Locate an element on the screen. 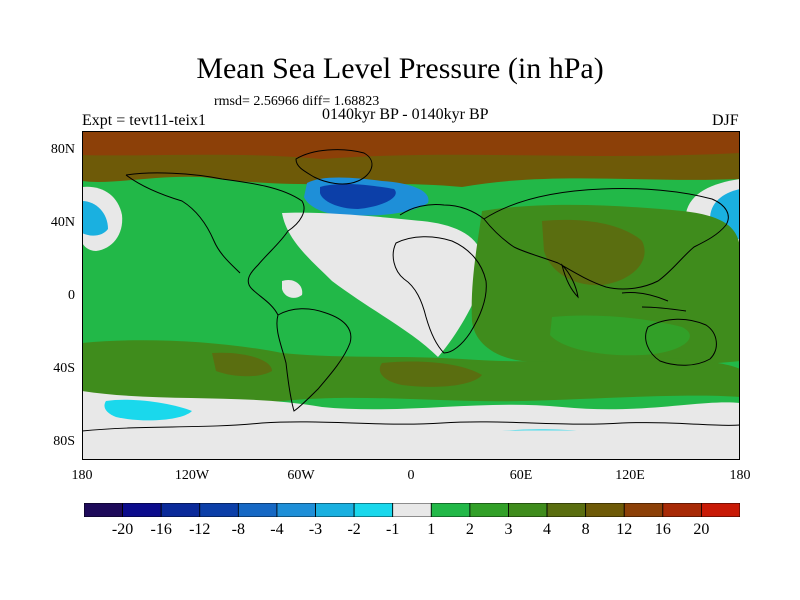 The width and height of the screenshot is (800, 600). colorbar-label: 8 is located at coordinates (585, 529).